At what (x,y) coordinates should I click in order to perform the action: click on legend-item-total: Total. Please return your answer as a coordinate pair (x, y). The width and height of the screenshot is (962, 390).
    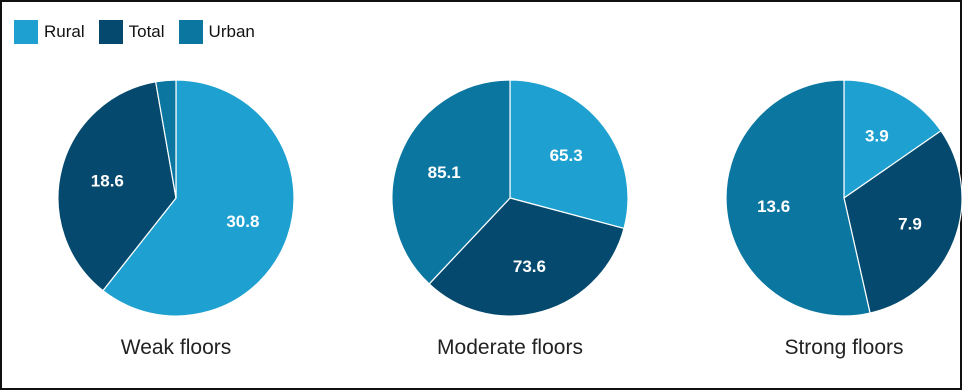
    Looking at the image, I should click on (131, 32).